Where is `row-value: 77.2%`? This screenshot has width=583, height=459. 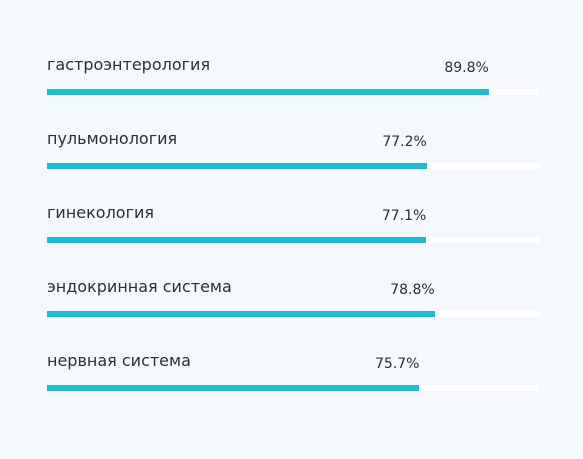
row-value: 77.2% is located at coordinates (404, 142).